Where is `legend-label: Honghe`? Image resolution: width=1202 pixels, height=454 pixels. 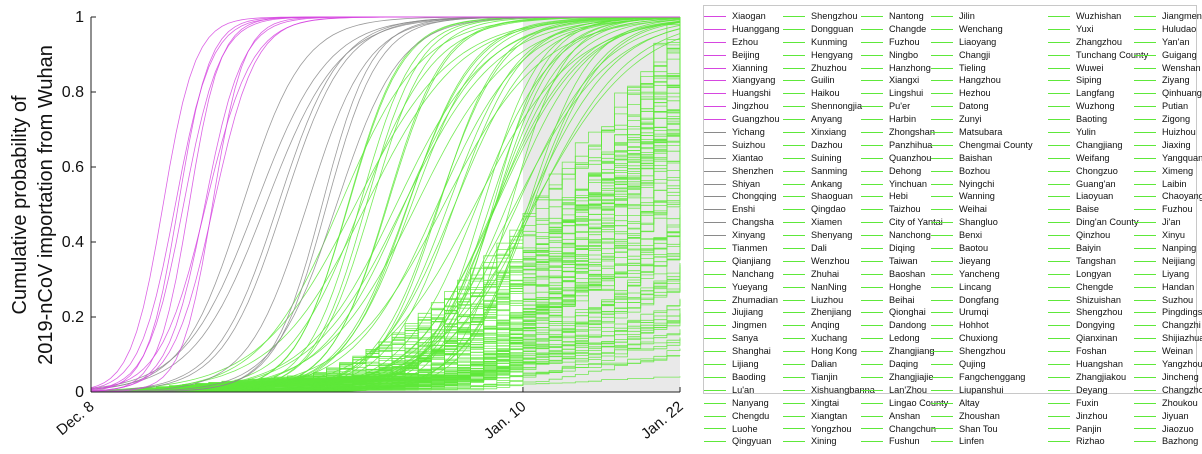
legend-label: Honghe is located at coordinates (905, 287).